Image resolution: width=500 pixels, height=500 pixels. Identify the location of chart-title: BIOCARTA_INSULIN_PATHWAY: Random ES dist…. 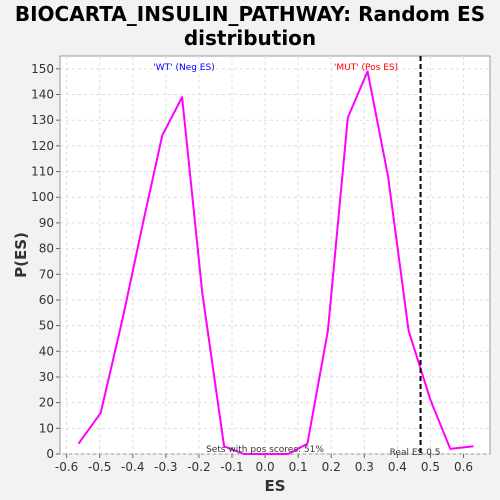
(250, 26).